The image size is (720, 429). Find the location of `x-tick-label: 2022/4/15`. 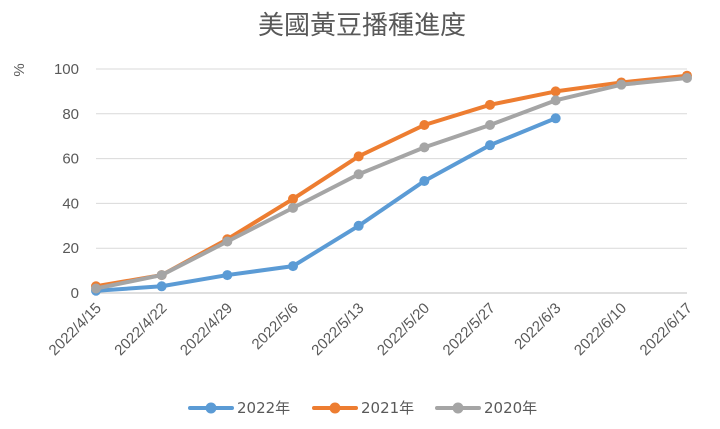

x-tick-label: 2022/4/15 is located at coordinates (75, 329).